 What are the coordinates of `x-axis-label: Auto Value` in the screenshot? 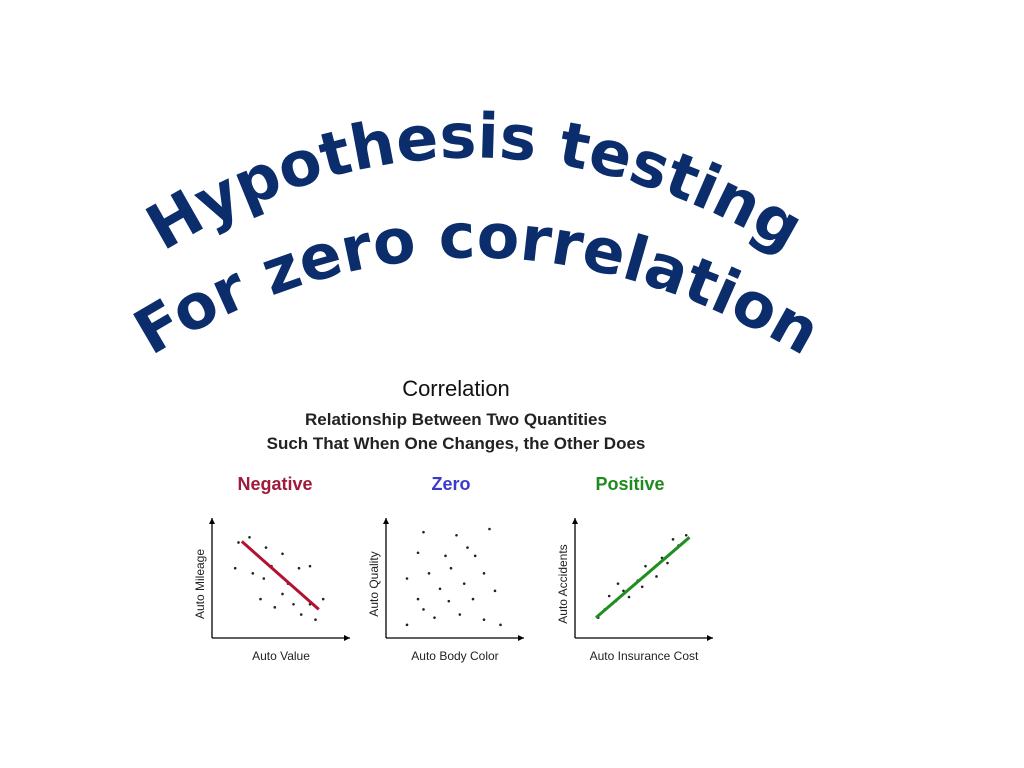 It's located at (281, 656).